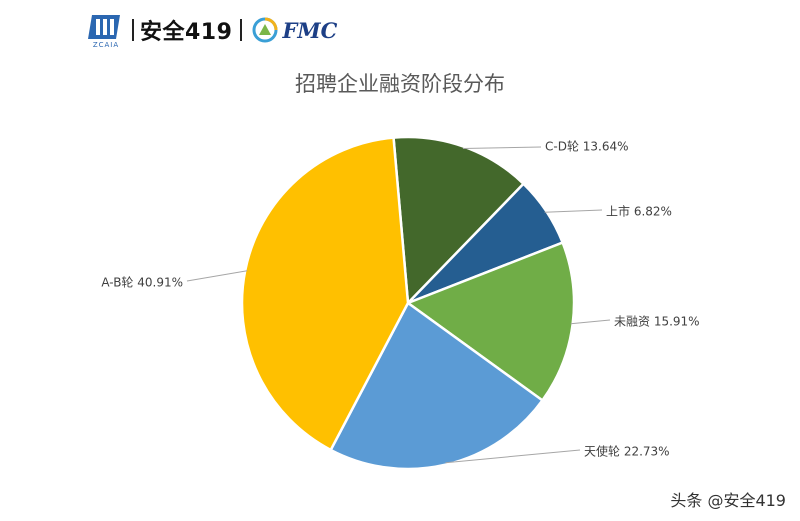 This screenshot has width=800, height=521. What do you see at coordinates (106, 31) in the screenshot?
I see `zcaia-logo-icon: ZCAIA` at bounding box center [106, 31].